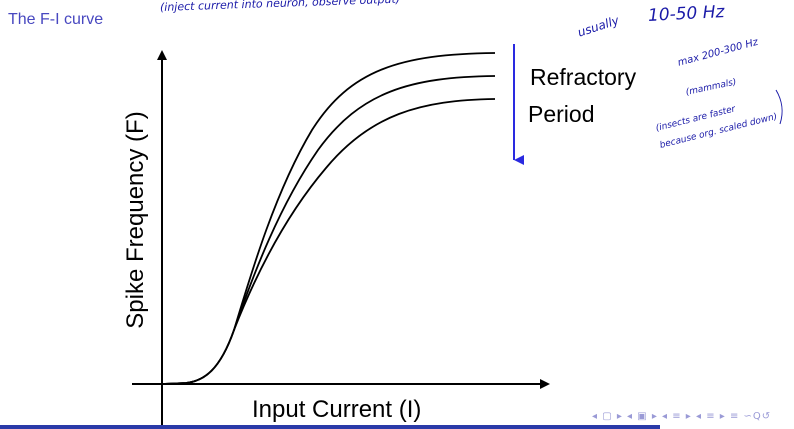 This screenshot has width=794, height=429. I want to click on refractory-label-line1: Refractory, so click(583, 77).